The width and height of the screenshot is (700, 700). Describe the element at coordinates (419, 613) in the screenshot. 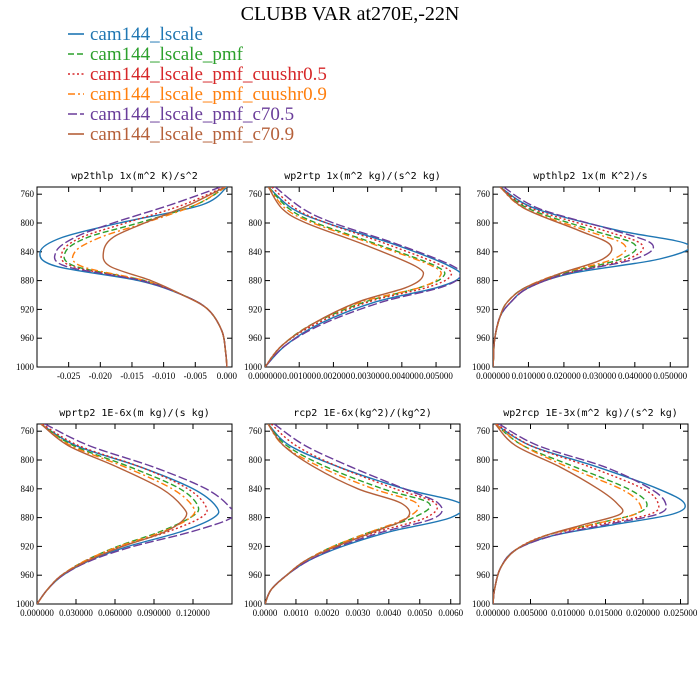

I see `x-tick-label: 0.0050` at that location.